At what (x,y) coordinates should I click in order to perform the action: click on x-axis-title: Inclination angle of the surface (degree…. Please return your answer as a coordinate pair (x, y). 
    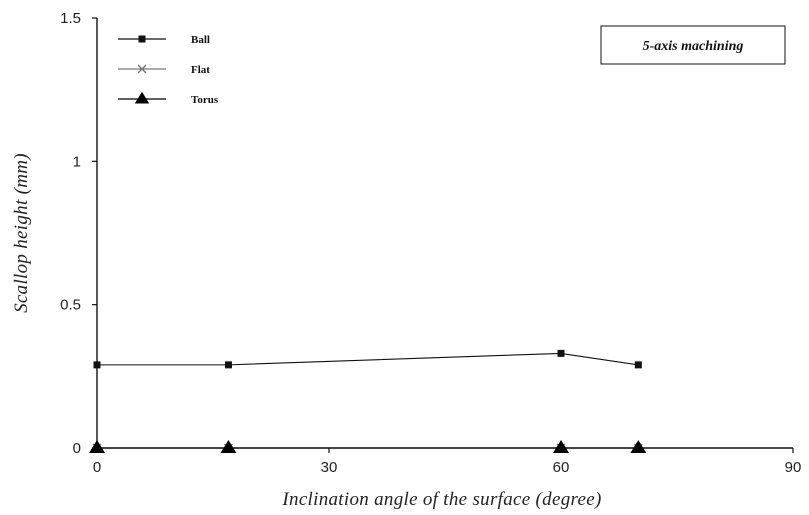
    Looking at the image, I should click on (441, 499).